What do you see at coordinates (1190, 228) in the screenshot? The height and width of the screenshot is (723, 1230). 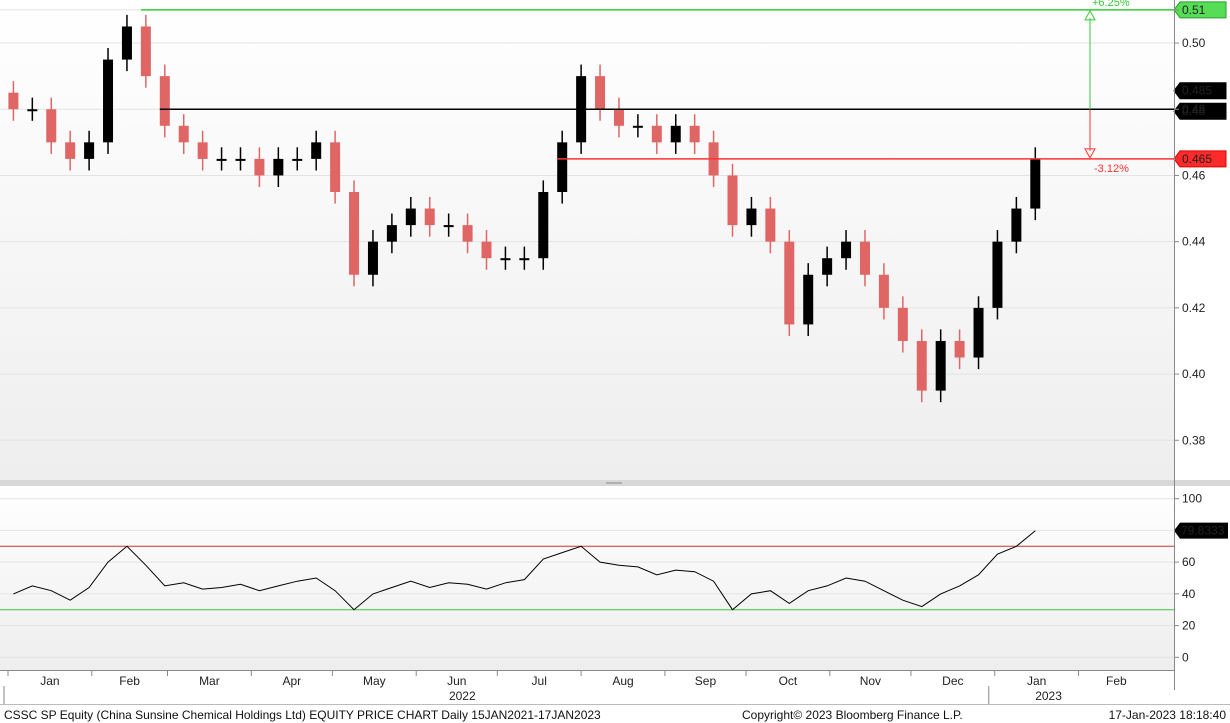 I see `price-y-axis: 0.50 0.48 0.46 0.44 0.42 0.40 0.38` at bounding box center [1190, 228].